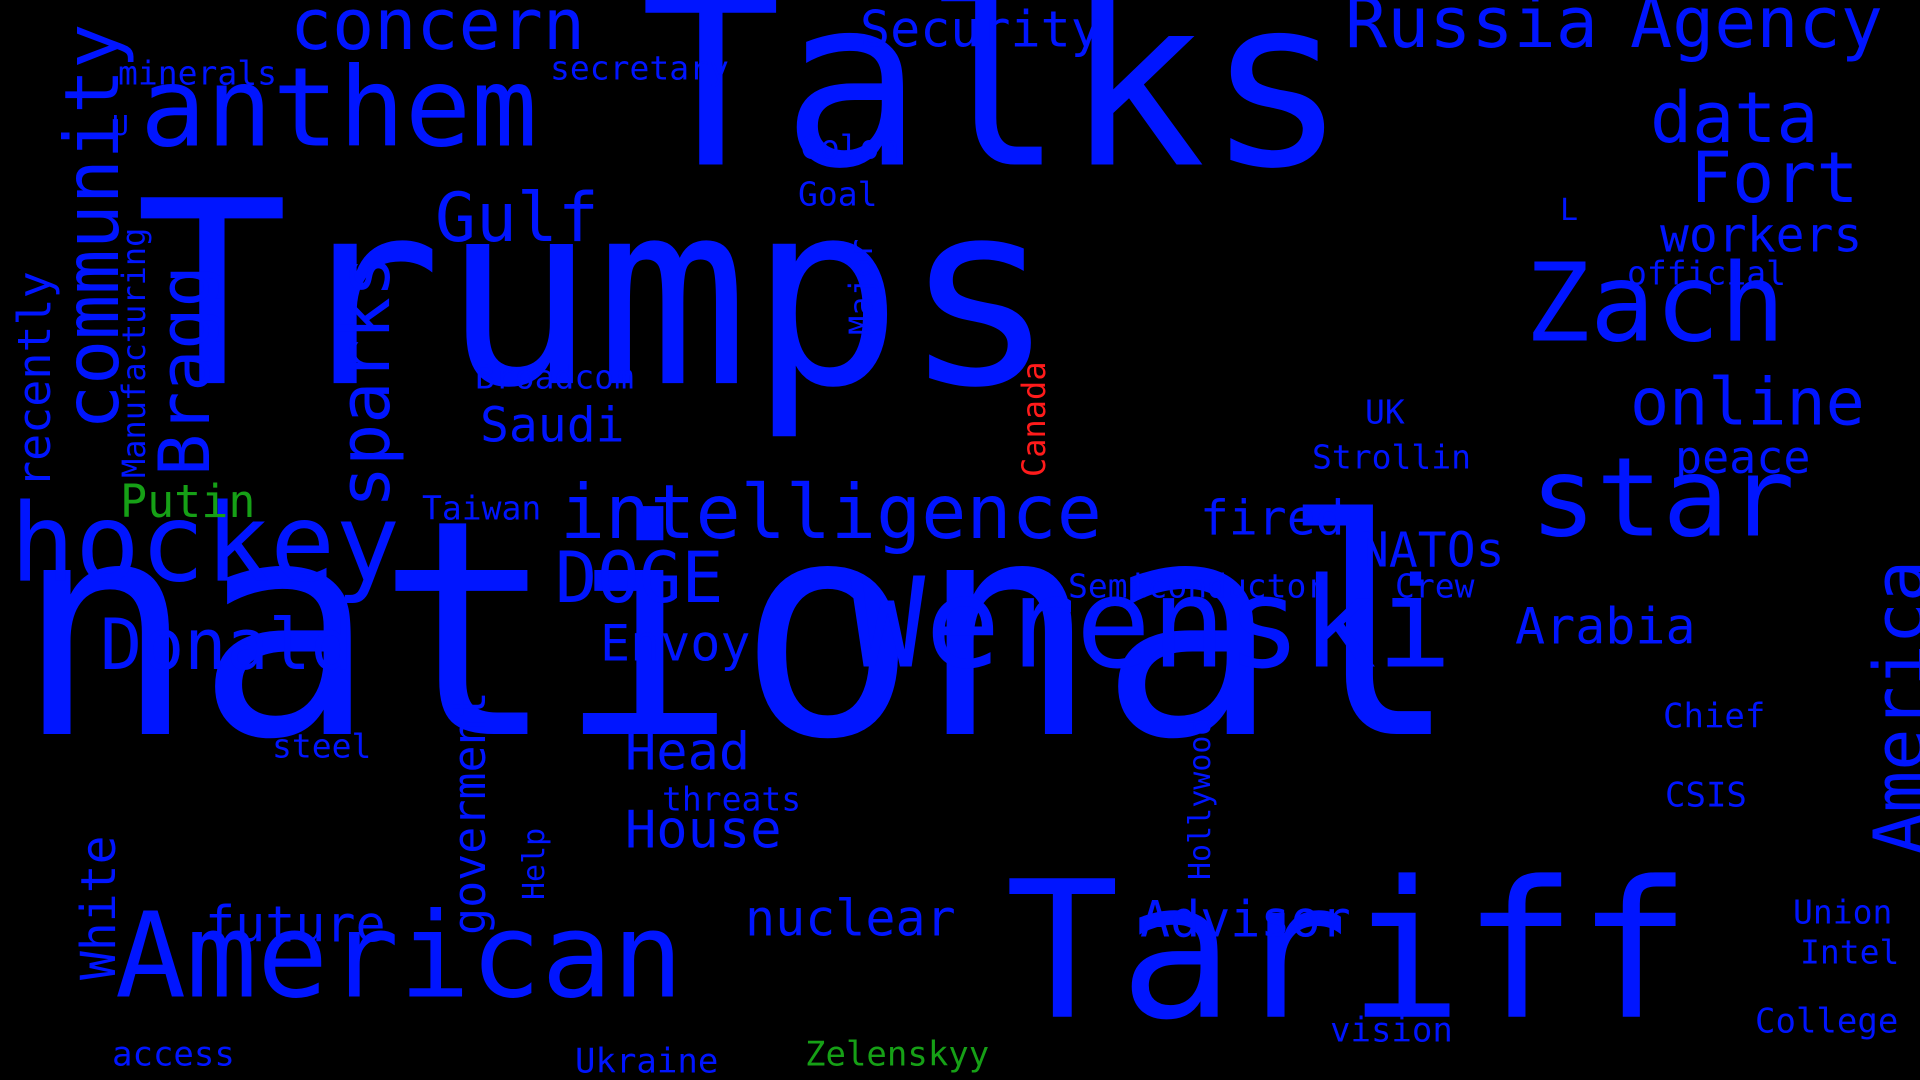 The height and width of the screenshot is (1080, 1920). What do you see at coordinates (647, 1060) in the screenshot?
I see `word-ukraine: Ukraine` at bounding box center [647, 1060].